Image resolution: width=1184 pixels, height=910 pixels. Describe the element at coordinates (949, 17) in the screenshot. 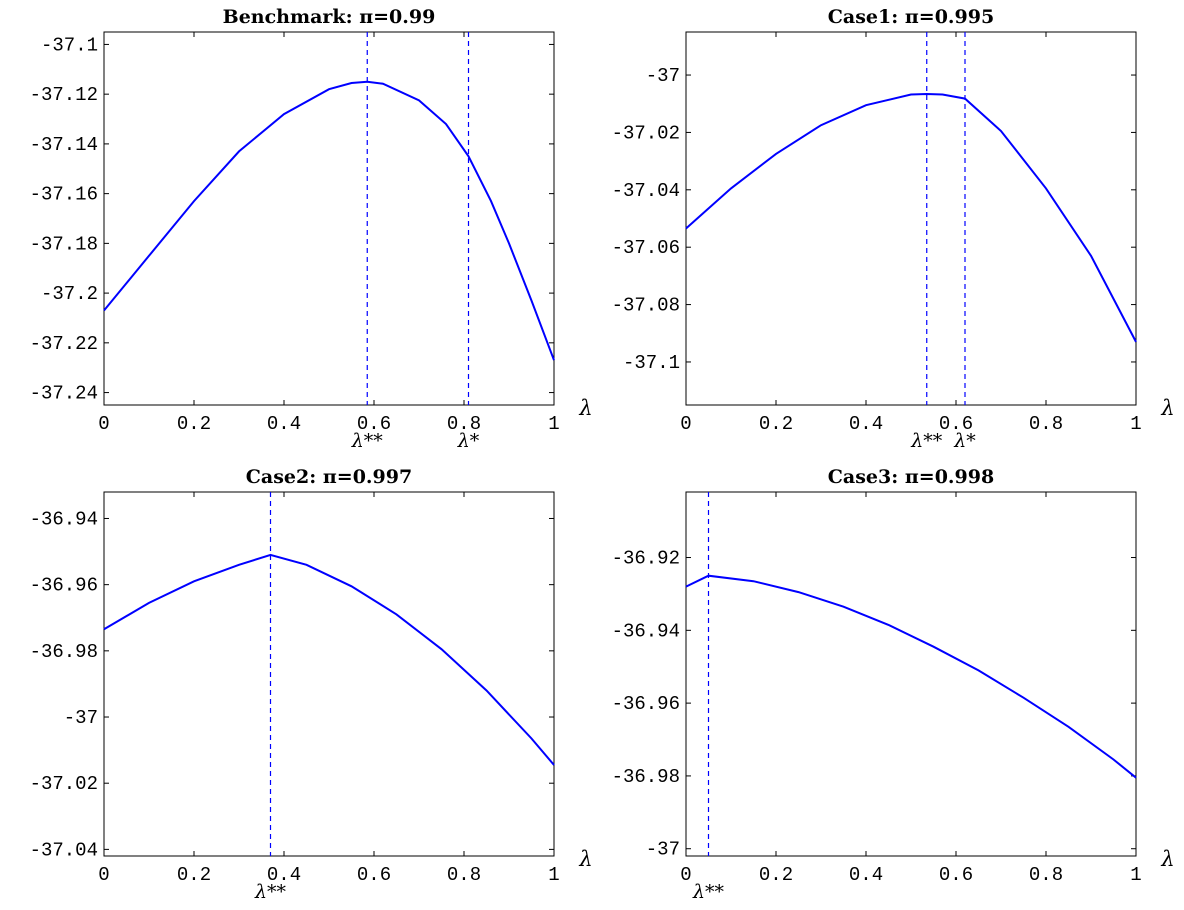

I see `panel-title-math: π=0.995` at that location.